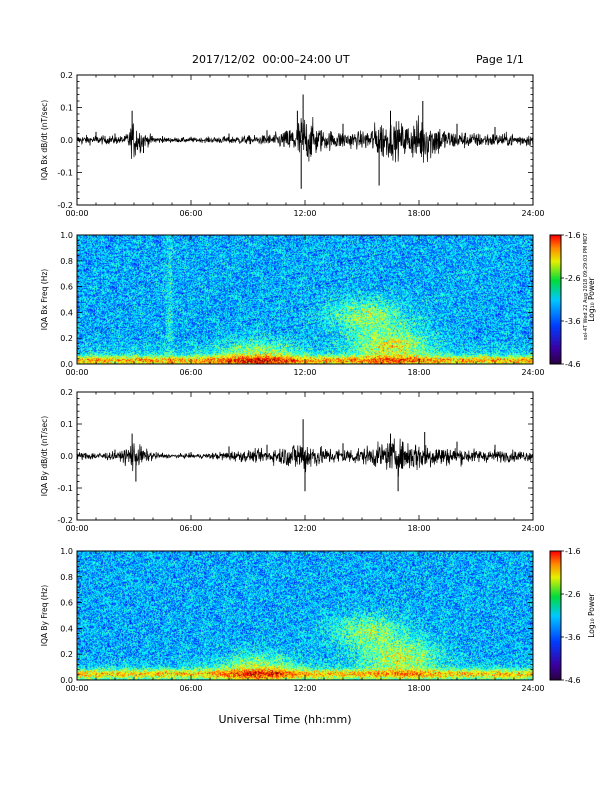 This screenshot has height=792, width=612. I want to click on bx-colorbar-gradient, so click(555, 299).